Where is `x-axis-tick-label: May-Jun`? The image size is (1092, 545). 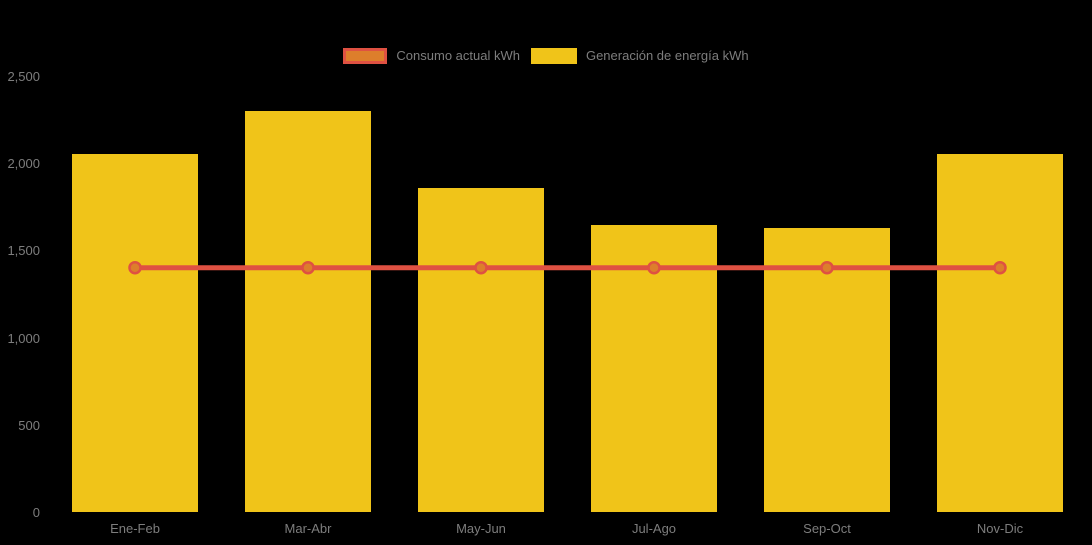
x-axis-tick-label: May-Jun is located at coordinates (481, 528).